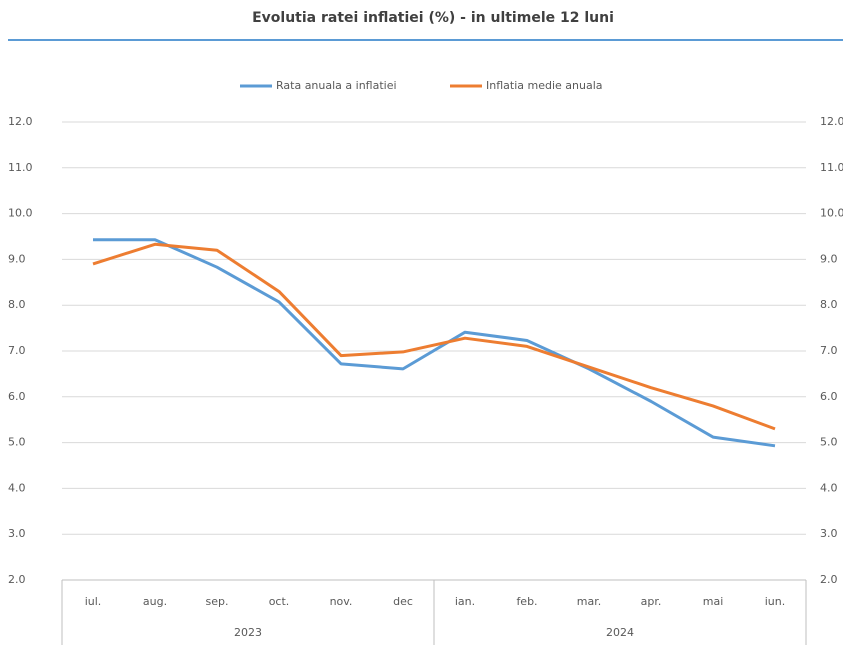 The width and height of the screenshot is (843, 661). What do you see at coordinates (17, 533) in the screenshot?
I see `y-tick-label: 3.0` at bounding box center [17, 533].